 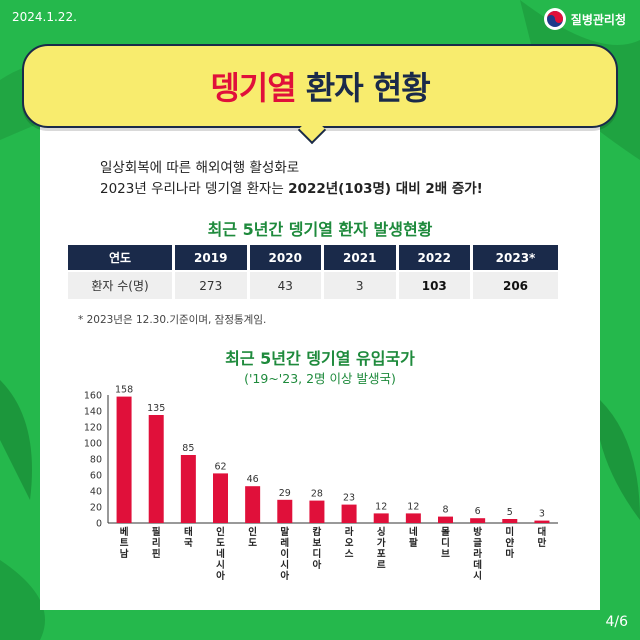 I want to click on bar-value-label: 3, so click(x=542, y=514).